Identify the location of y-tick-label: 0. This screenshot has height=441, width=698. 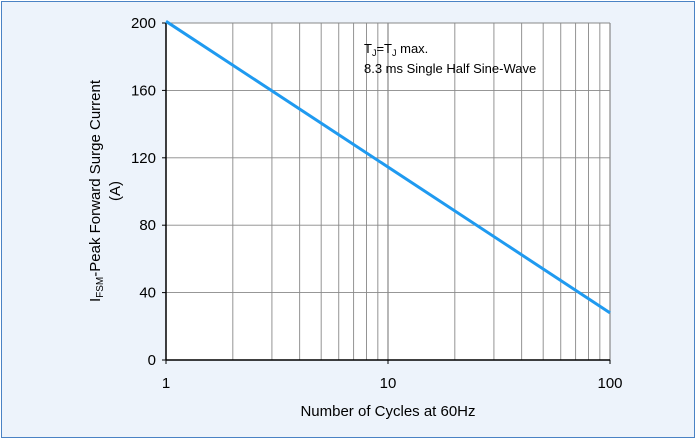
(152, 360).